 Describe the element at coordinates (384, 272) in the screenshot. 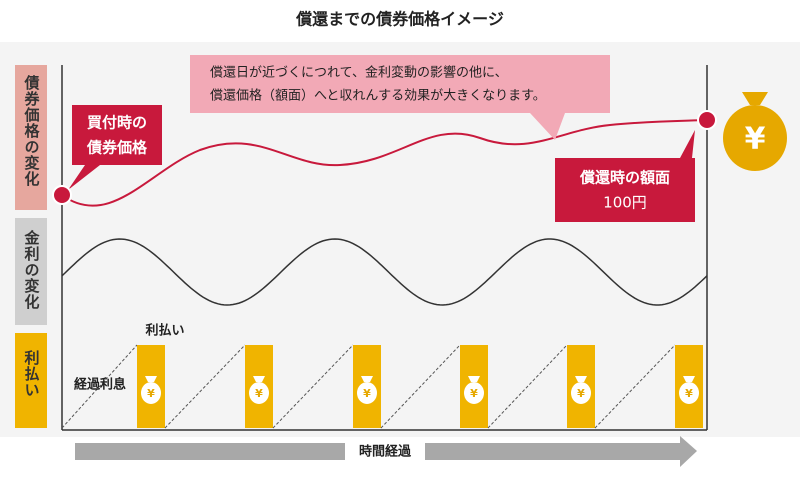

I see `interest-wave` at that location.